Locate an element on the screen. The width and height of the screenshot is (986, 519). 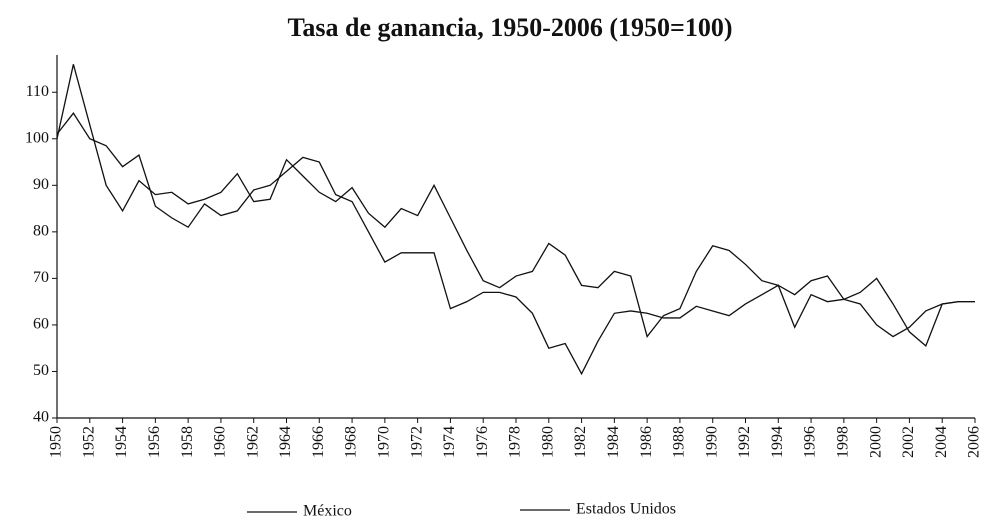
x-tick-label: 1992 is located at coordinates (744, 442).